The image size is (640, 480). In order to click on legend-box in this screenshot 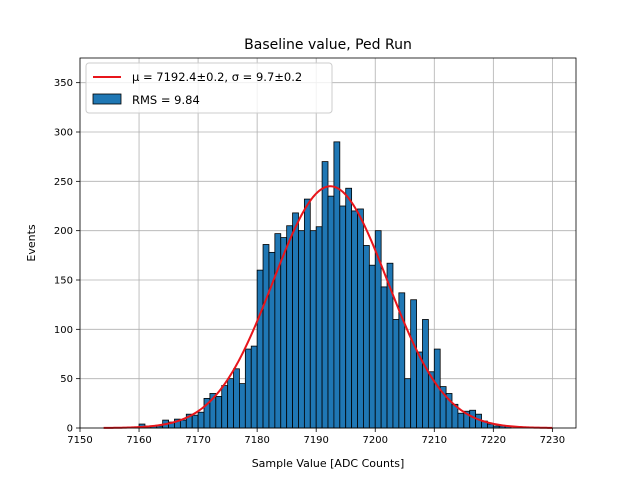, I will do `click(209, 88)`.